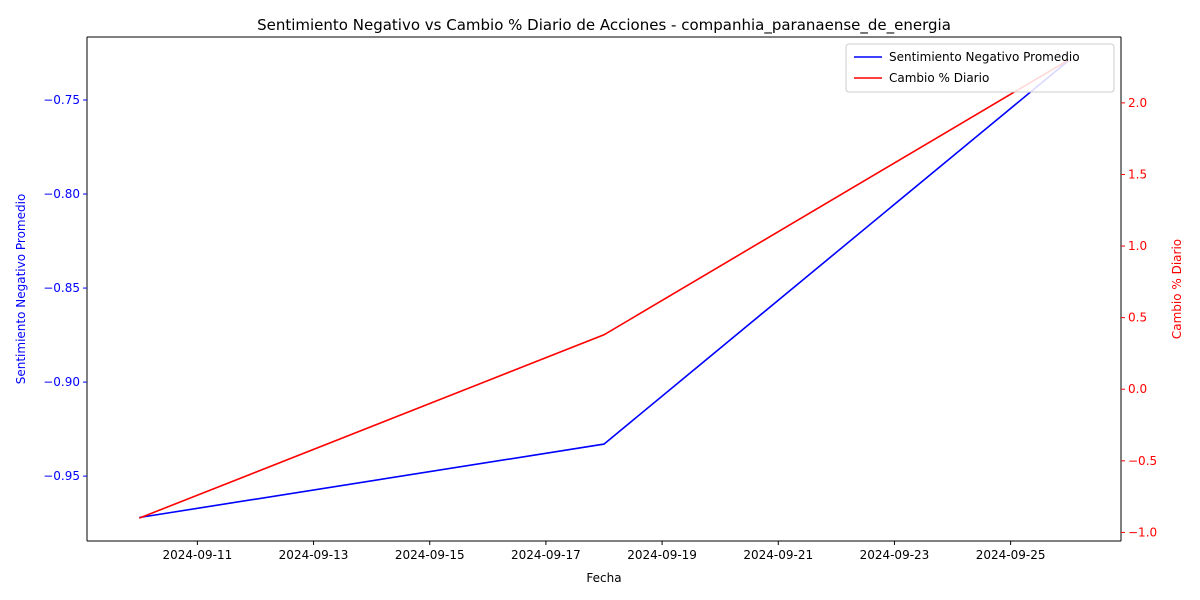  What do you see at coordinates (430, 555) in the screenshot?
I see `x-tick-label-2: 2024-09-15` at bounding box center [430, 555].